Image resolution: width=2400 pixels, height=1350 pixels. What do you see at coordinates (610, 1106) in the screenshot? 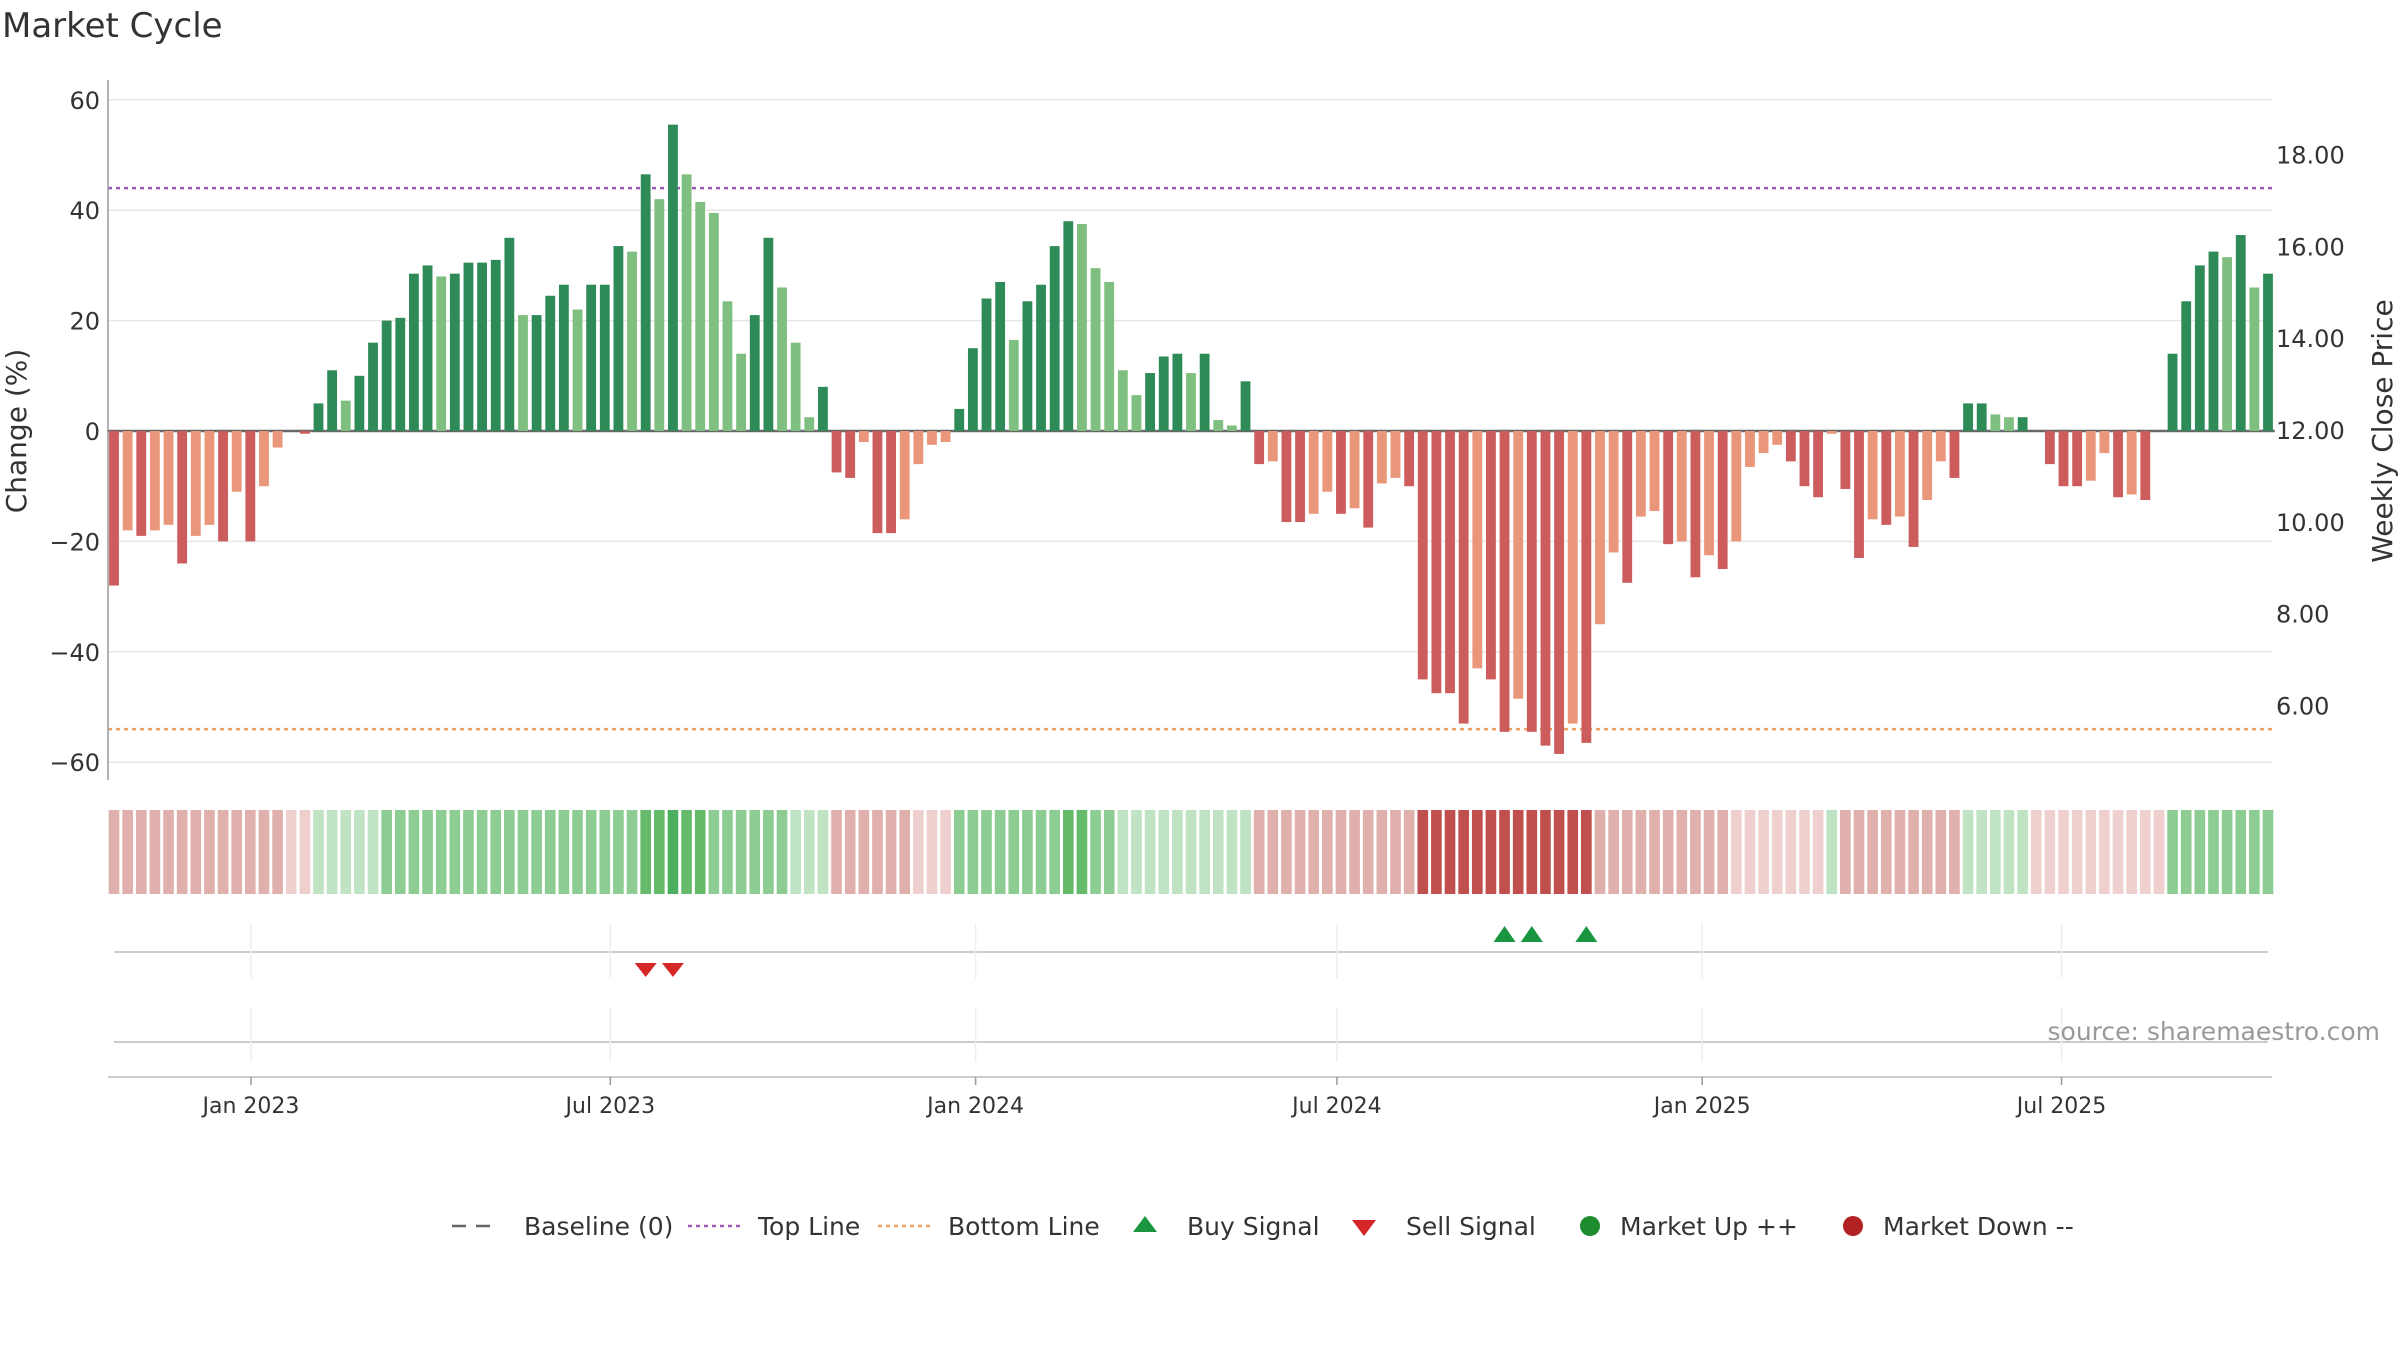
I see `x-tick-label: Jul 2023` at bounding box center [610, 1106].